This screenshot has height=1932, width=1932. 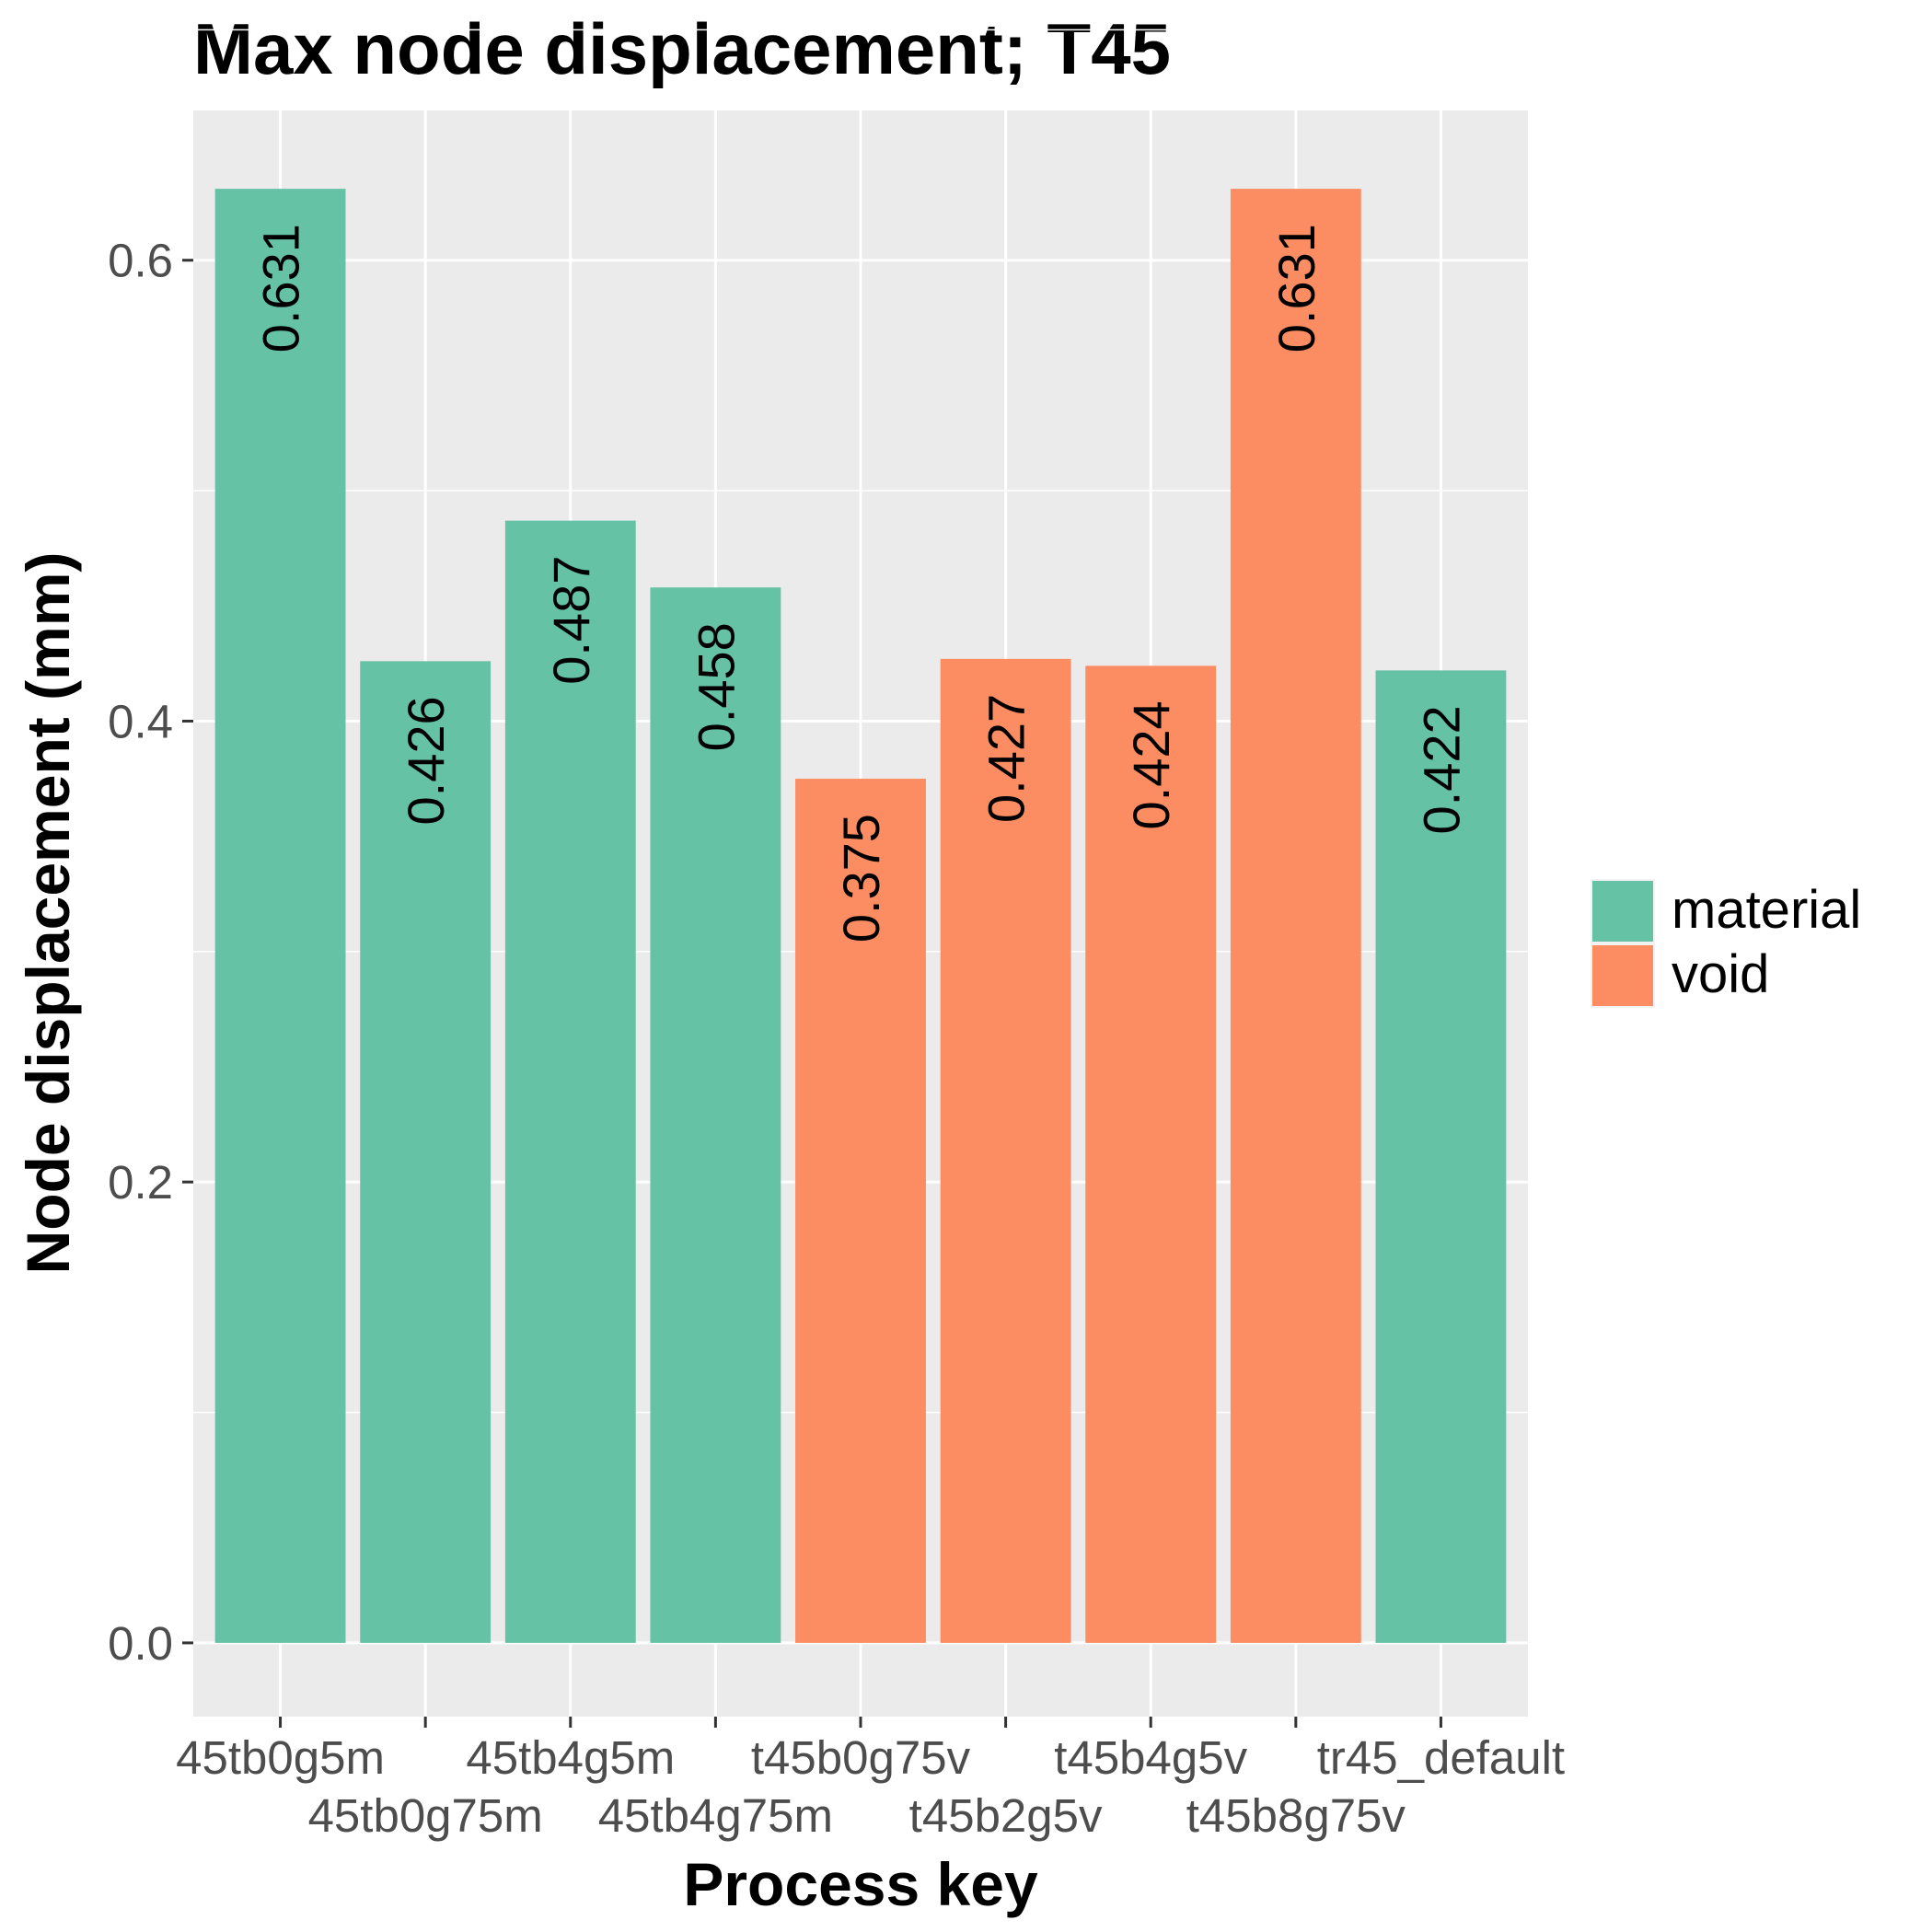 I want to click on bar-value-label: 0.427, so click(x=1007, y=758).